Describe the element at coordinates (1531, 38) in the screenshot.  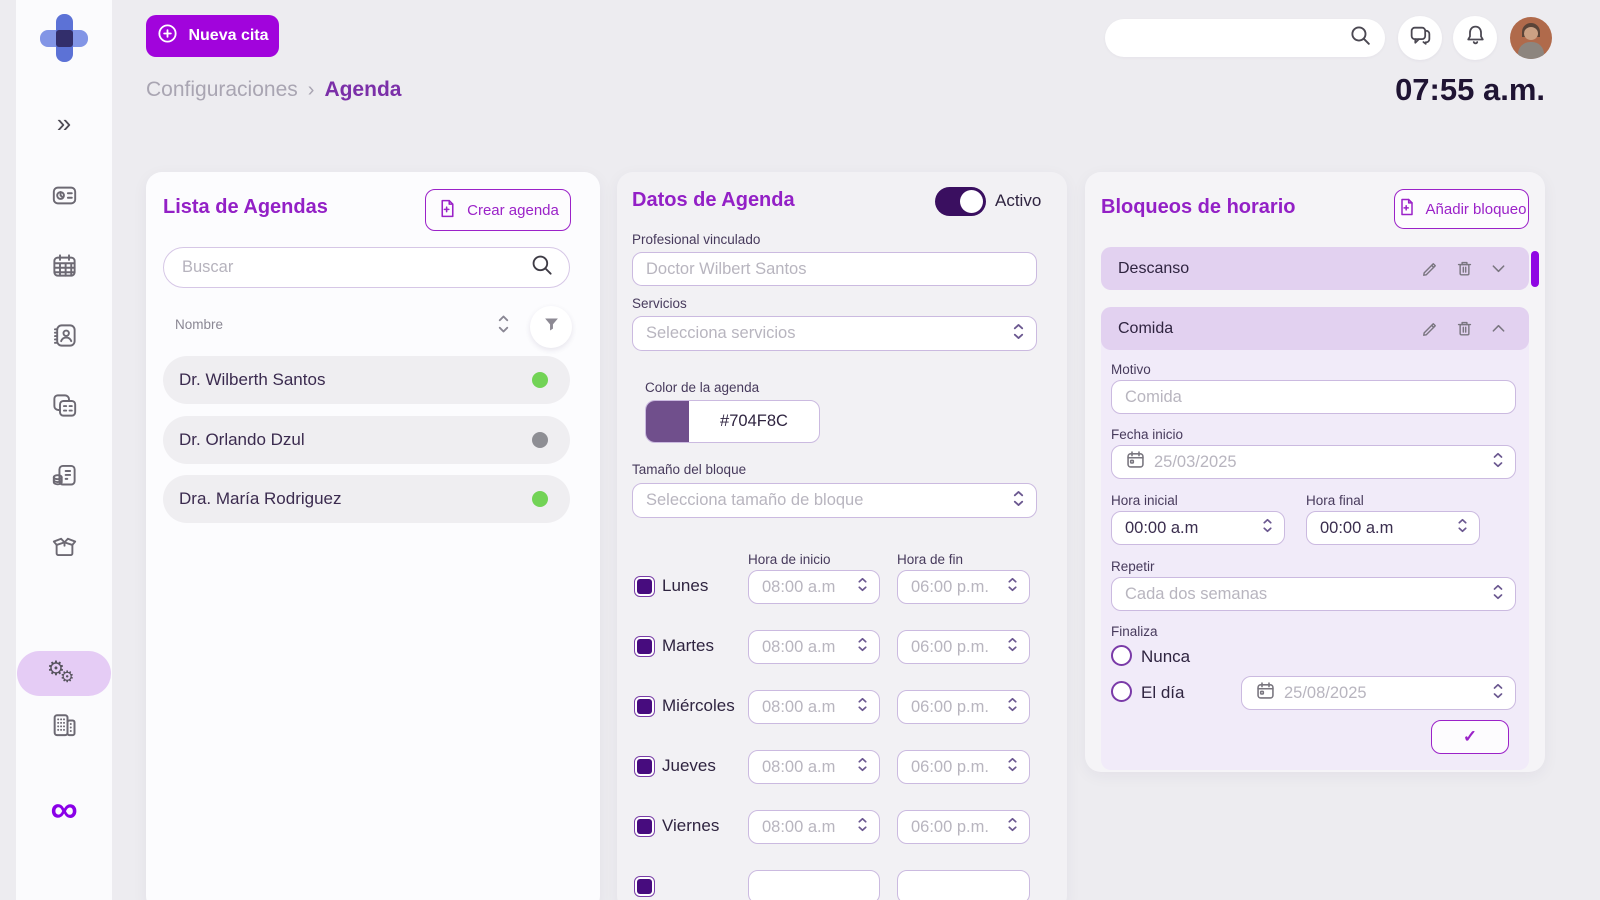
I see `user-avatar` at that location.